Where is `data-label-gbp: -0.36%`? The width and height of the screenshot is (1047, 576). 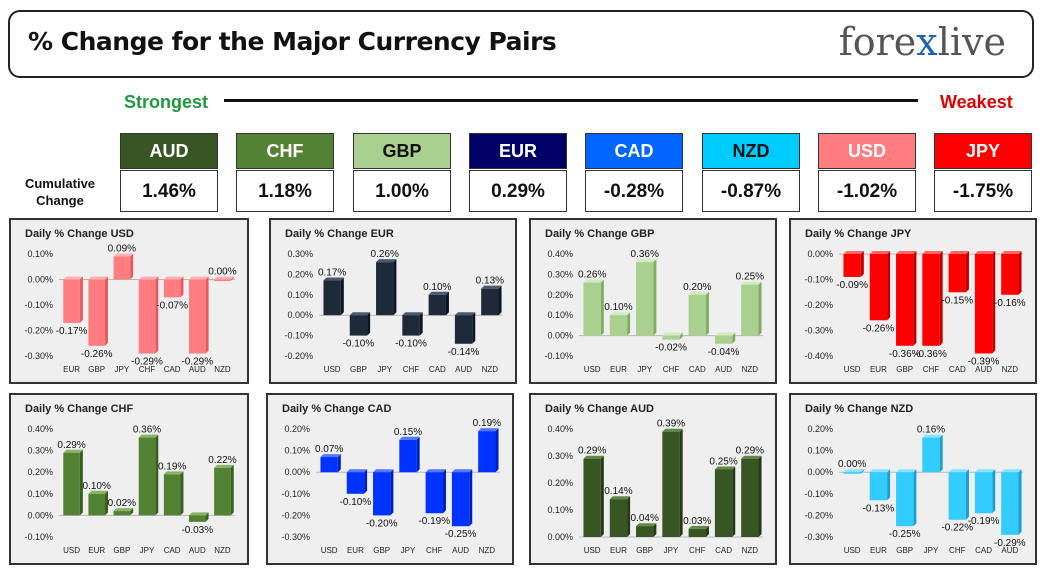
data-label-gbp: -0.36% is located at coordinates (905, 354).